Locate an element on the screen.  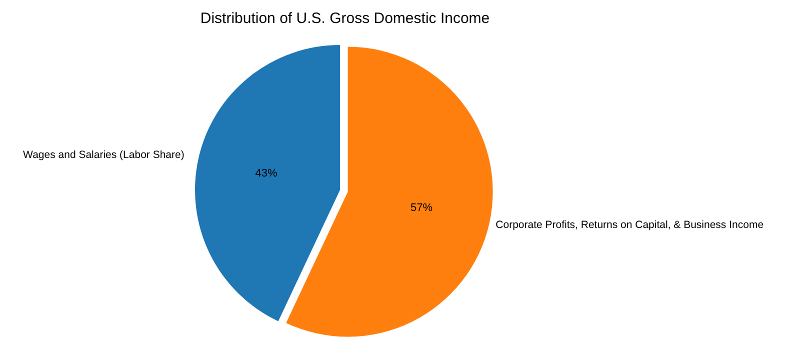
chart-title: Distribution of U.S. Gross Domestic Income is located at coordinates (345, 18).